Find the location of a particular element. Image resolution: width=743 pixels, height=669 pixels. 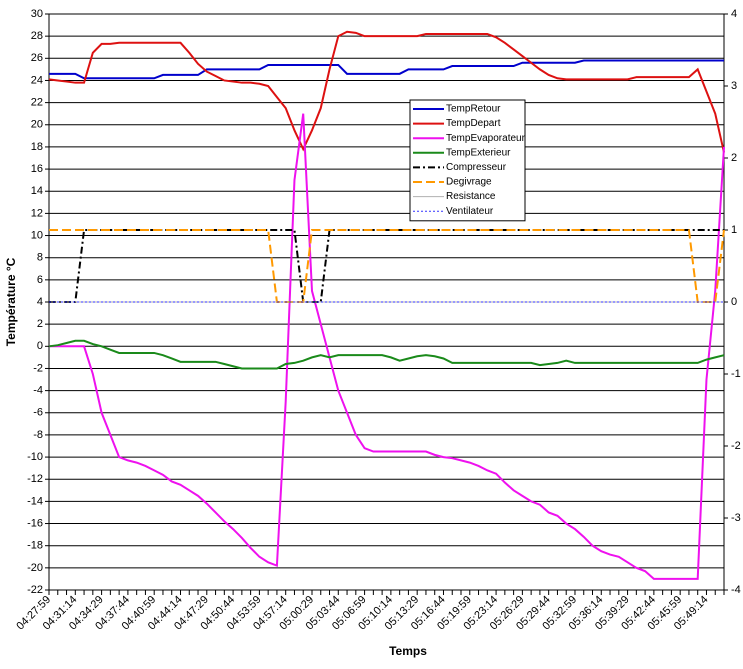

y2-tick-label: 4 is located at coordinates (734, 14).